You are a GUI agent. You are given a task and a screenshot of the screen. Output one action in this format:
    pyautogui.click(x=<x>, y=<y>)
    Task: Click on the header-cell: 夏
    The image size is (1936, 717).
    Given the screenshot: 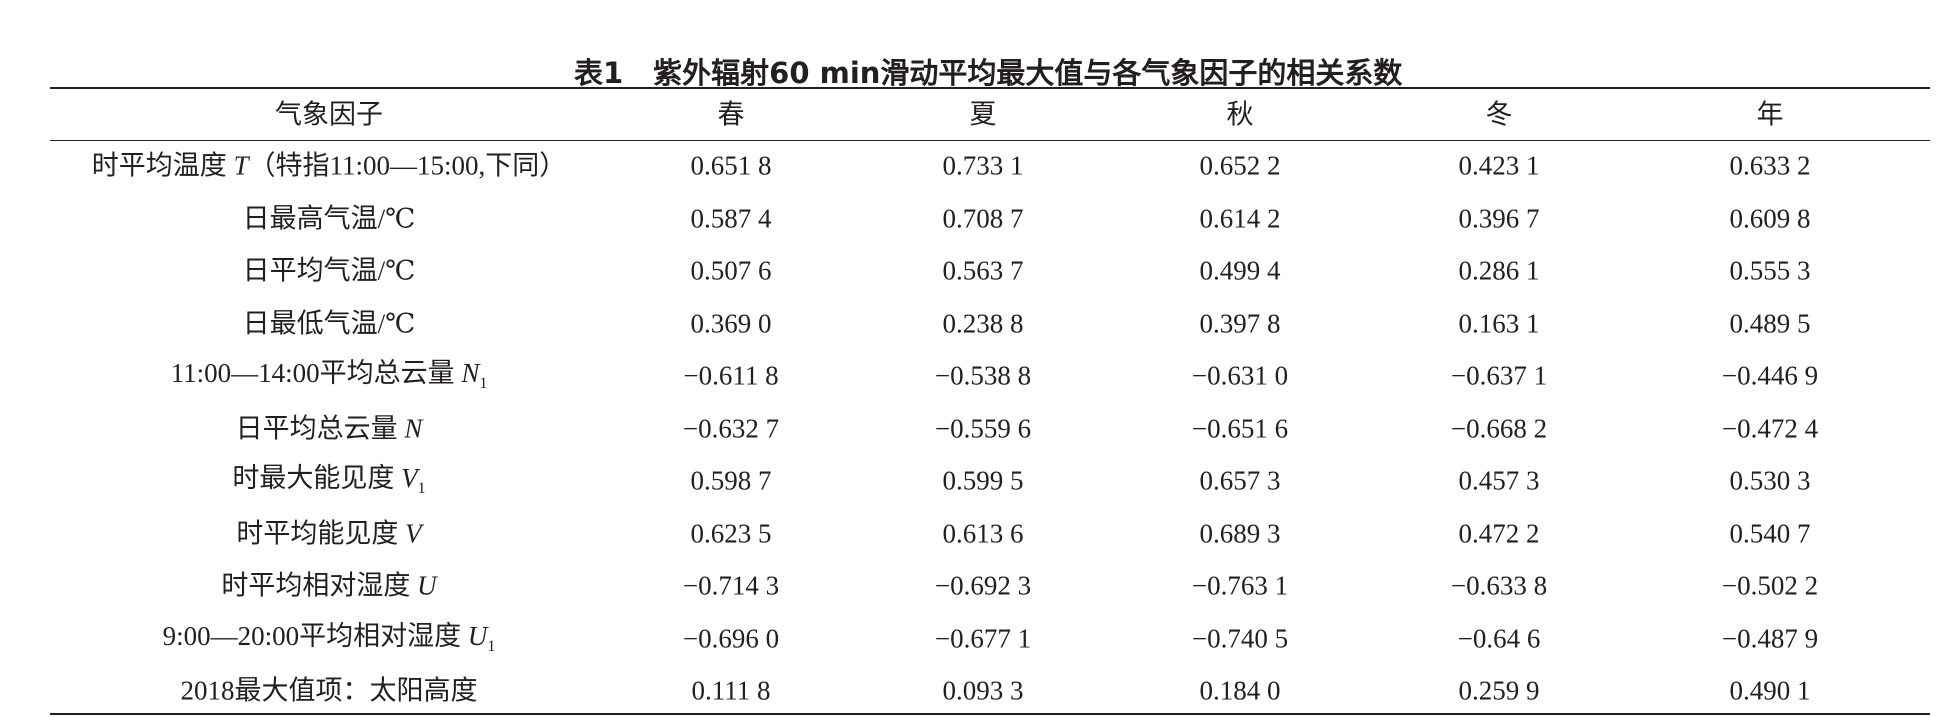 What is the action you would take?
    pyautogui.click(x=983, y=114)
    